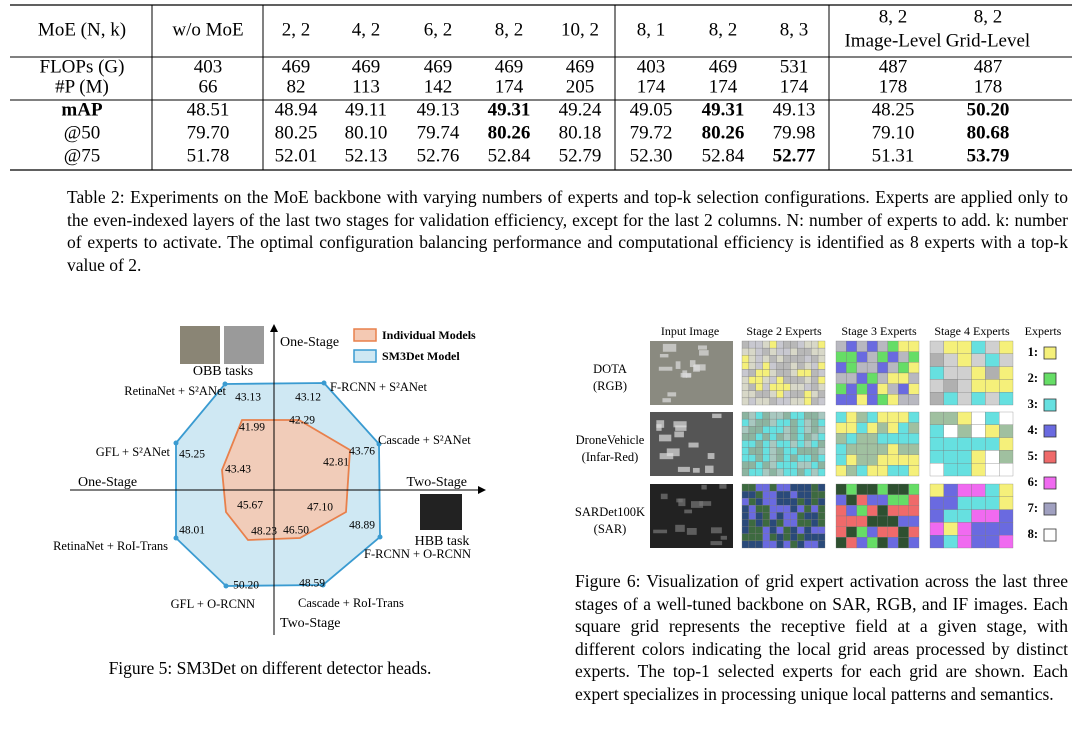 The width and height of the screenshot is (1080, 734). What do you see at coordinates (877, 444) in the screenshot?
I see `expert-map` at bounding box center [877, 444].